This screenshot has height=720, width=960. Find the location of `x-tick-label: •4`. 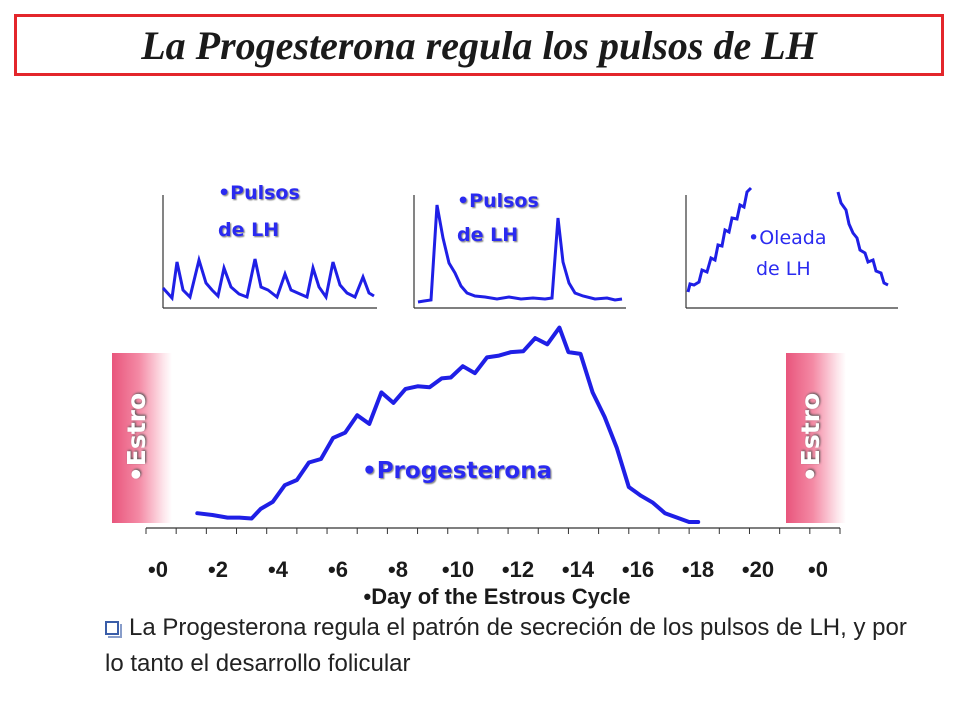

x-tick-label: •4 is located at coordinates (278, 569).